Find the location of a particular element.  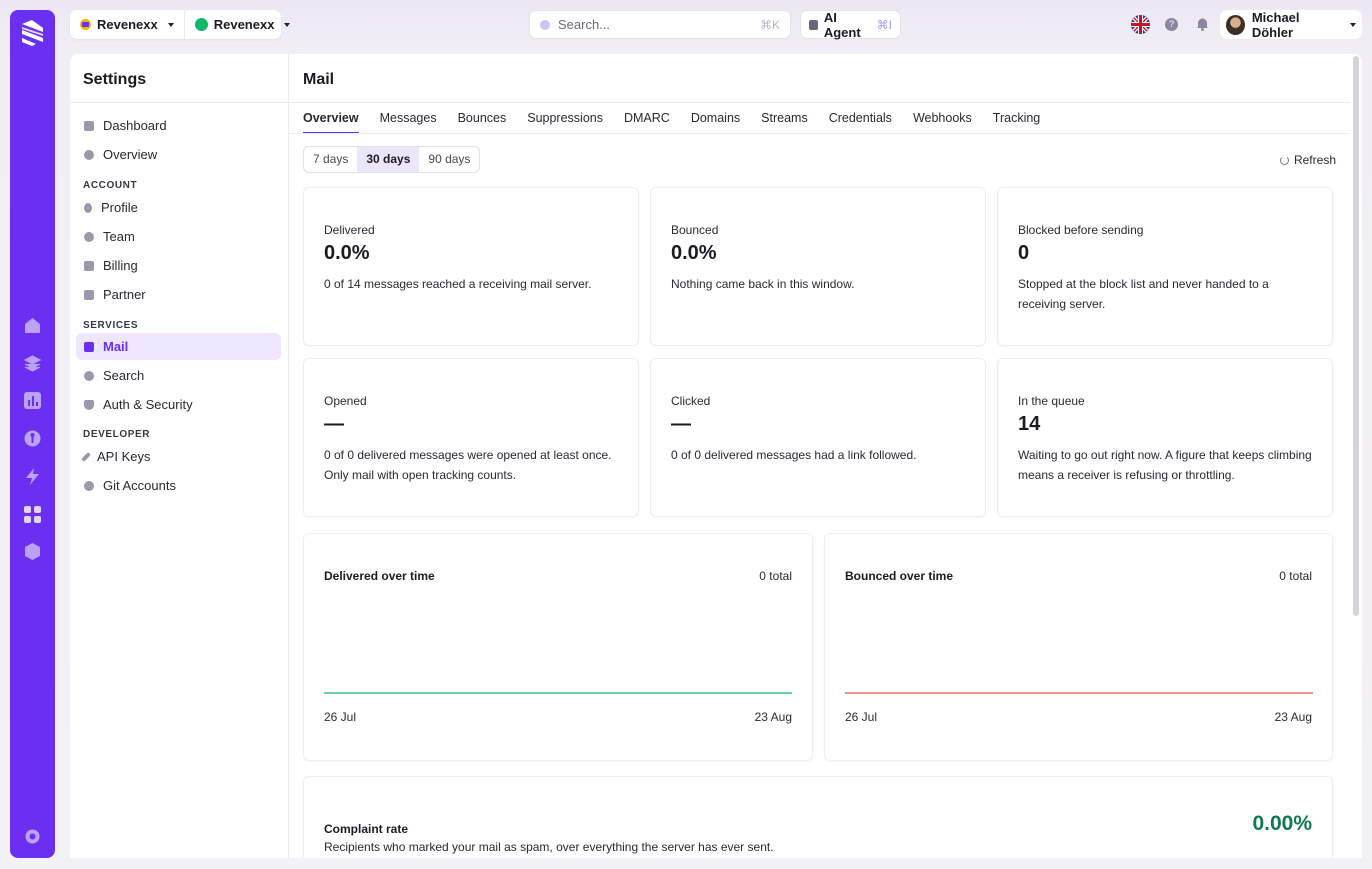

dashboard-icon is located at coordinates (89, 125).